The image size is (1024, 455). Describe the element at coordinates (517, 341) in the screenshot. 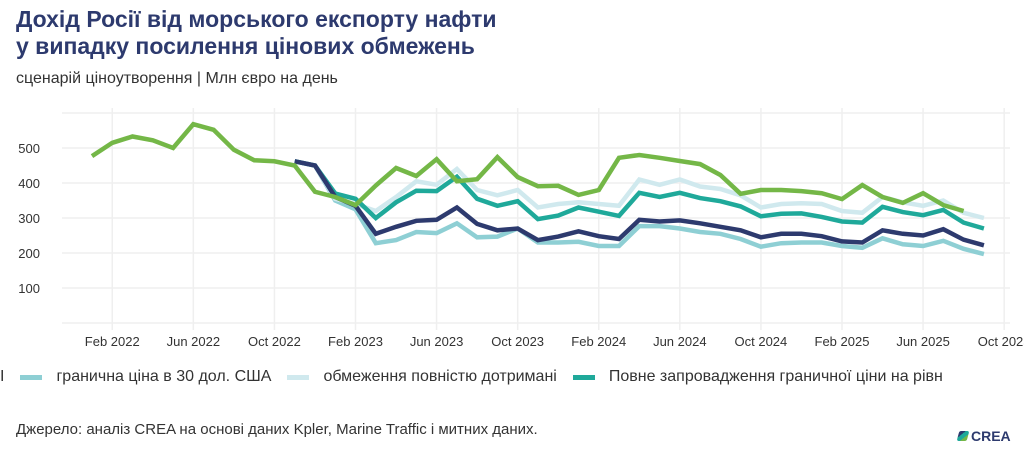

I see `x-tick-label: Oct 2023` at that location.